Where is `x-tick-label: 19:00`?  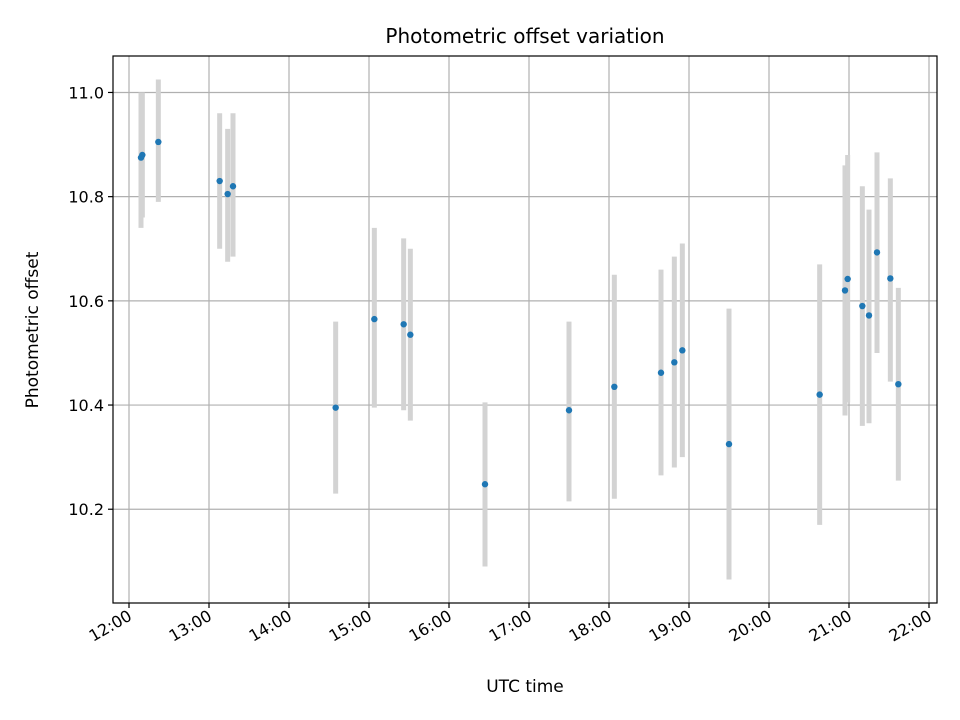 x-tick-label: 19:00 is located at coordinates (670, 626).